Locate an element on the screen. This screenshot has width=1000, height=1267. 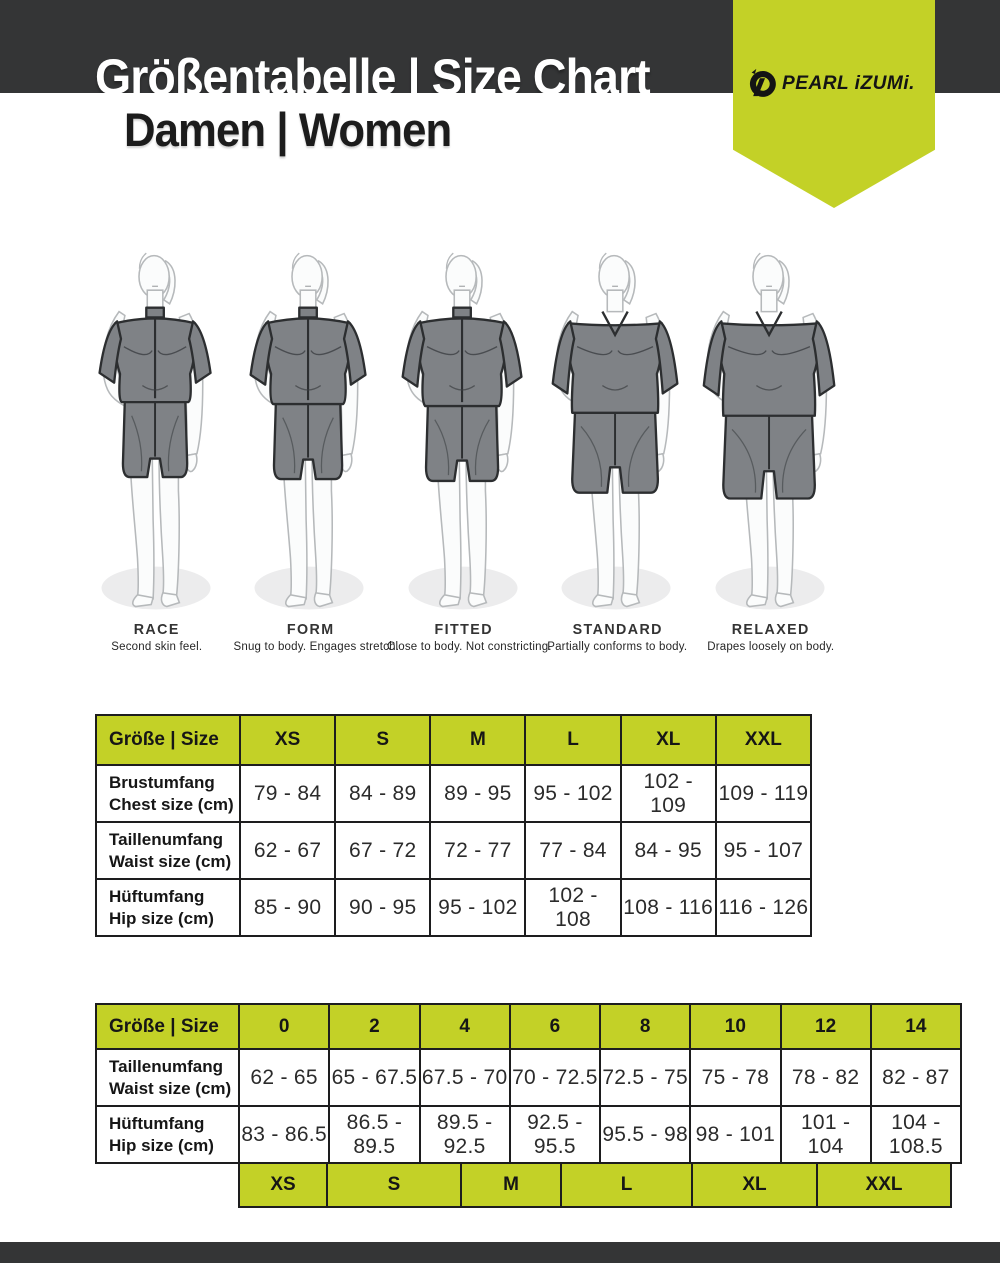
pearl-izumi-logo-icon is located at coordinates (762, 82).